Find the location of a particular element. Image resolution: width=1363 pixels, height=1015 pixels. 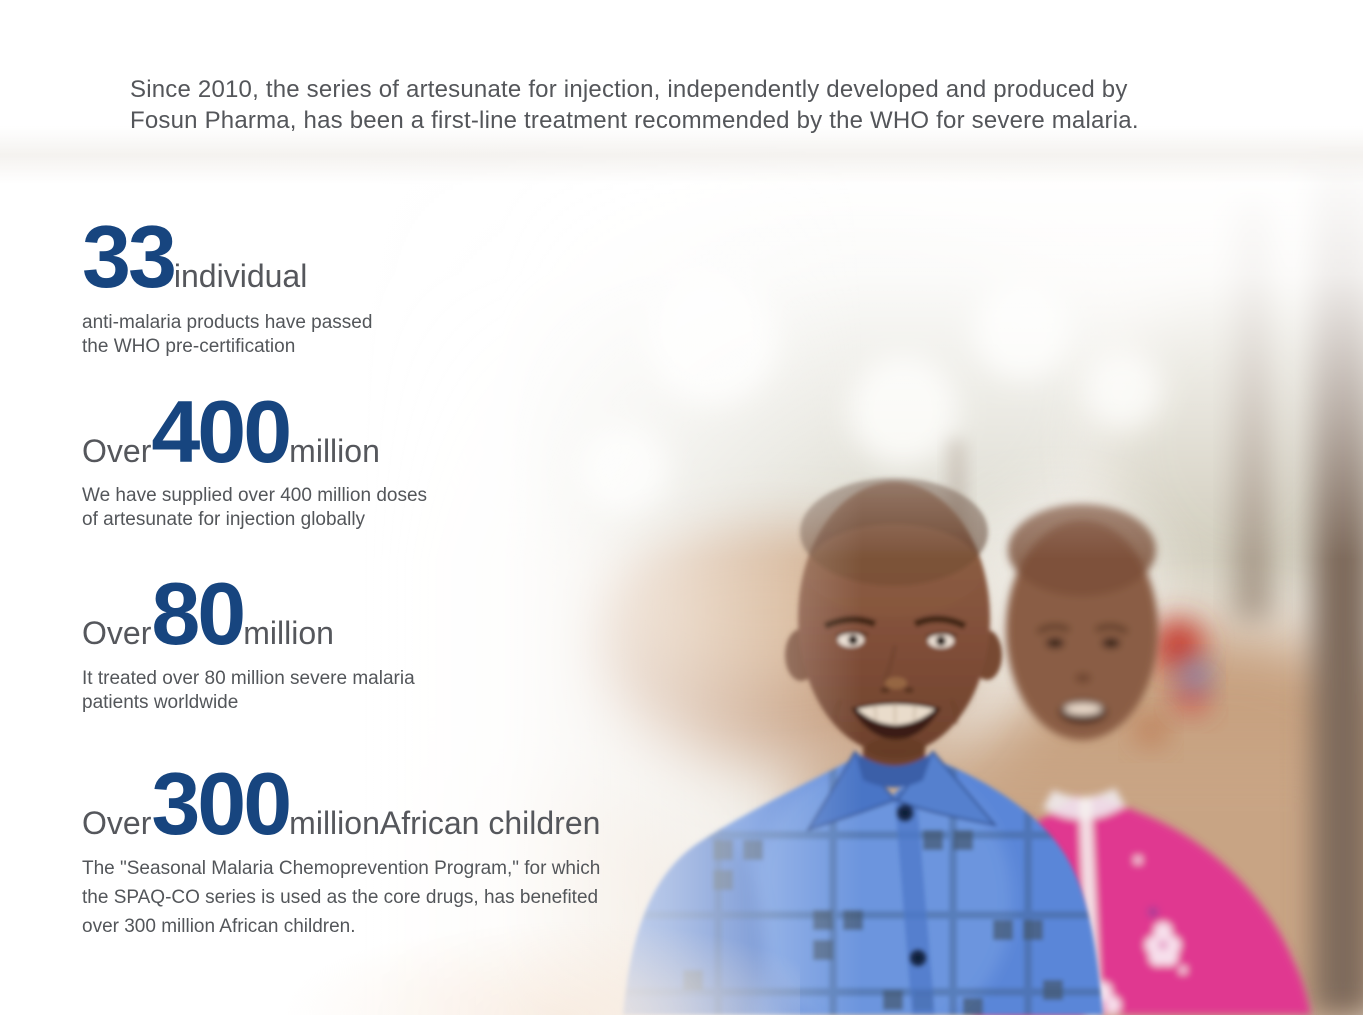

stat-patients-prefix: Over is located at coordinates (117, 633).